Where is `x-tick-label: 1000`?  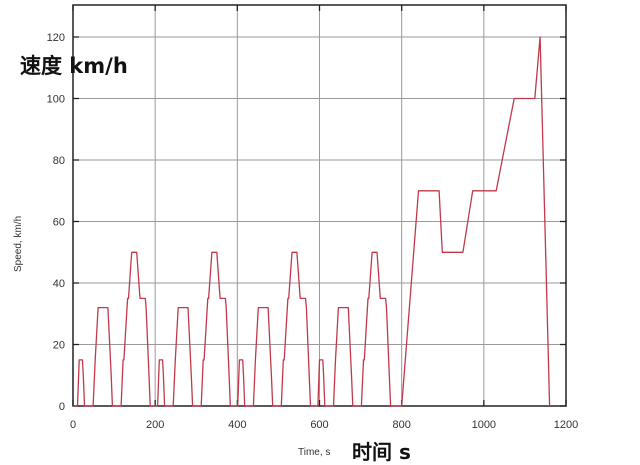 x-tick-label: 1000 is located at coordinates (484, 425).